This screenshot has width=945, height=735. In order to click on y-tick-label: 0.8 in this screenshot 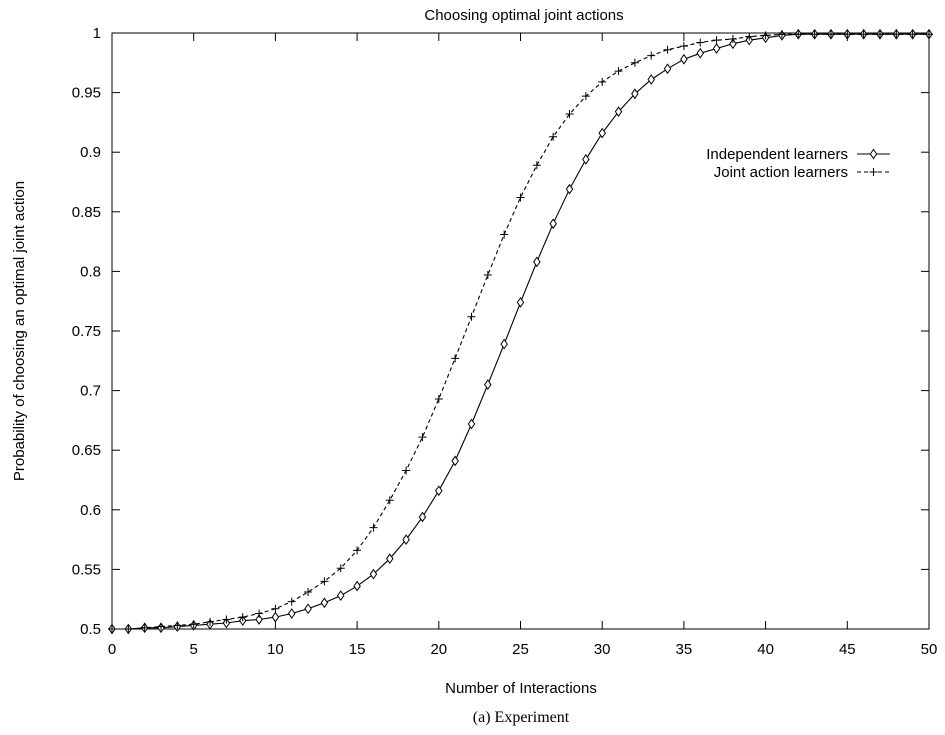, I will do `click(90, 271)`.